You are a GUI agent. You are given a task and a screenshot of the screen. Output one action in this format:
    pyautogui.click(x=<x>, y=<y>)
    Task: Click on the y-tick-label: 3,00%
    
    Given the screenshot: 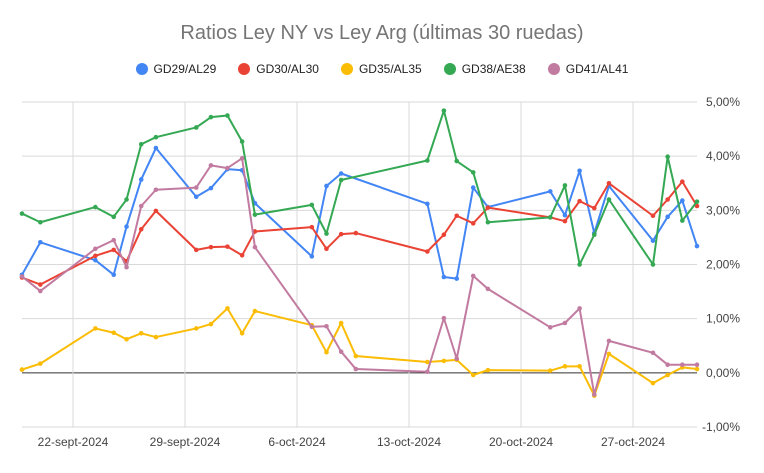 What is the action you would take?
    pyautogui.click(x=723, y=210)
    